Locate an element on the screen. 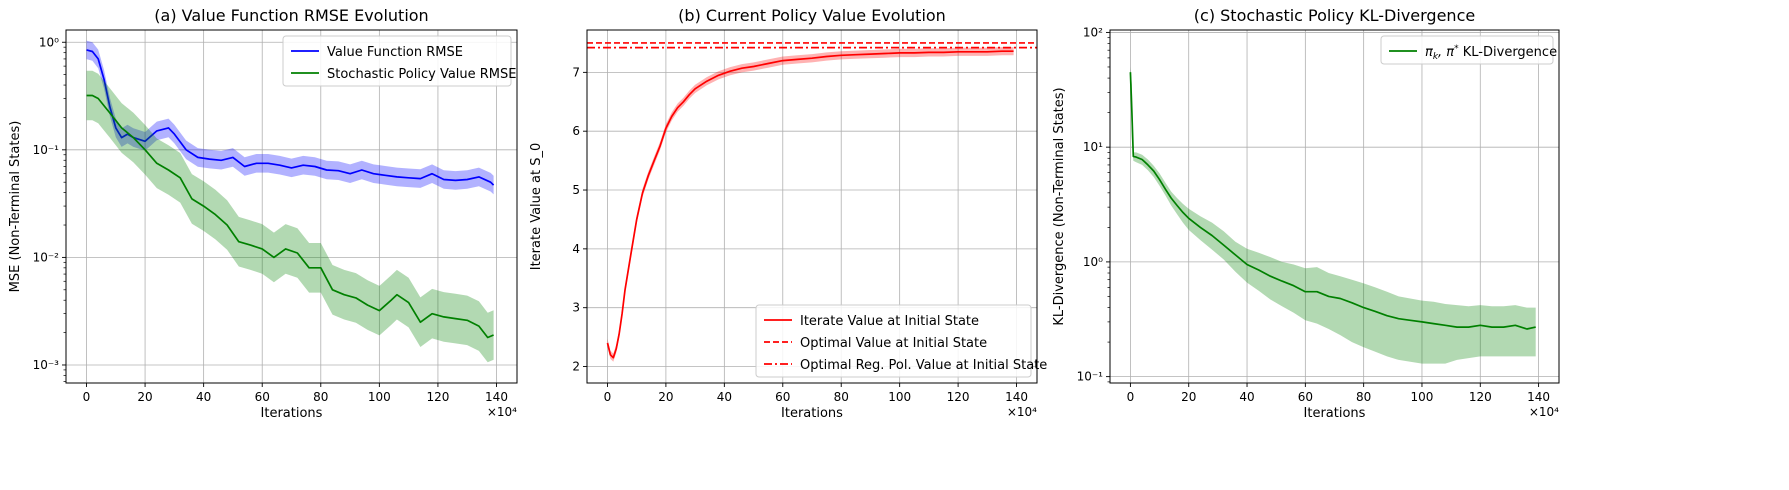 This screenshot has height=490, width=1789. y-axis-label: KL-Divergence (Non-Terminal States) is located at coordinates (1059, 206).